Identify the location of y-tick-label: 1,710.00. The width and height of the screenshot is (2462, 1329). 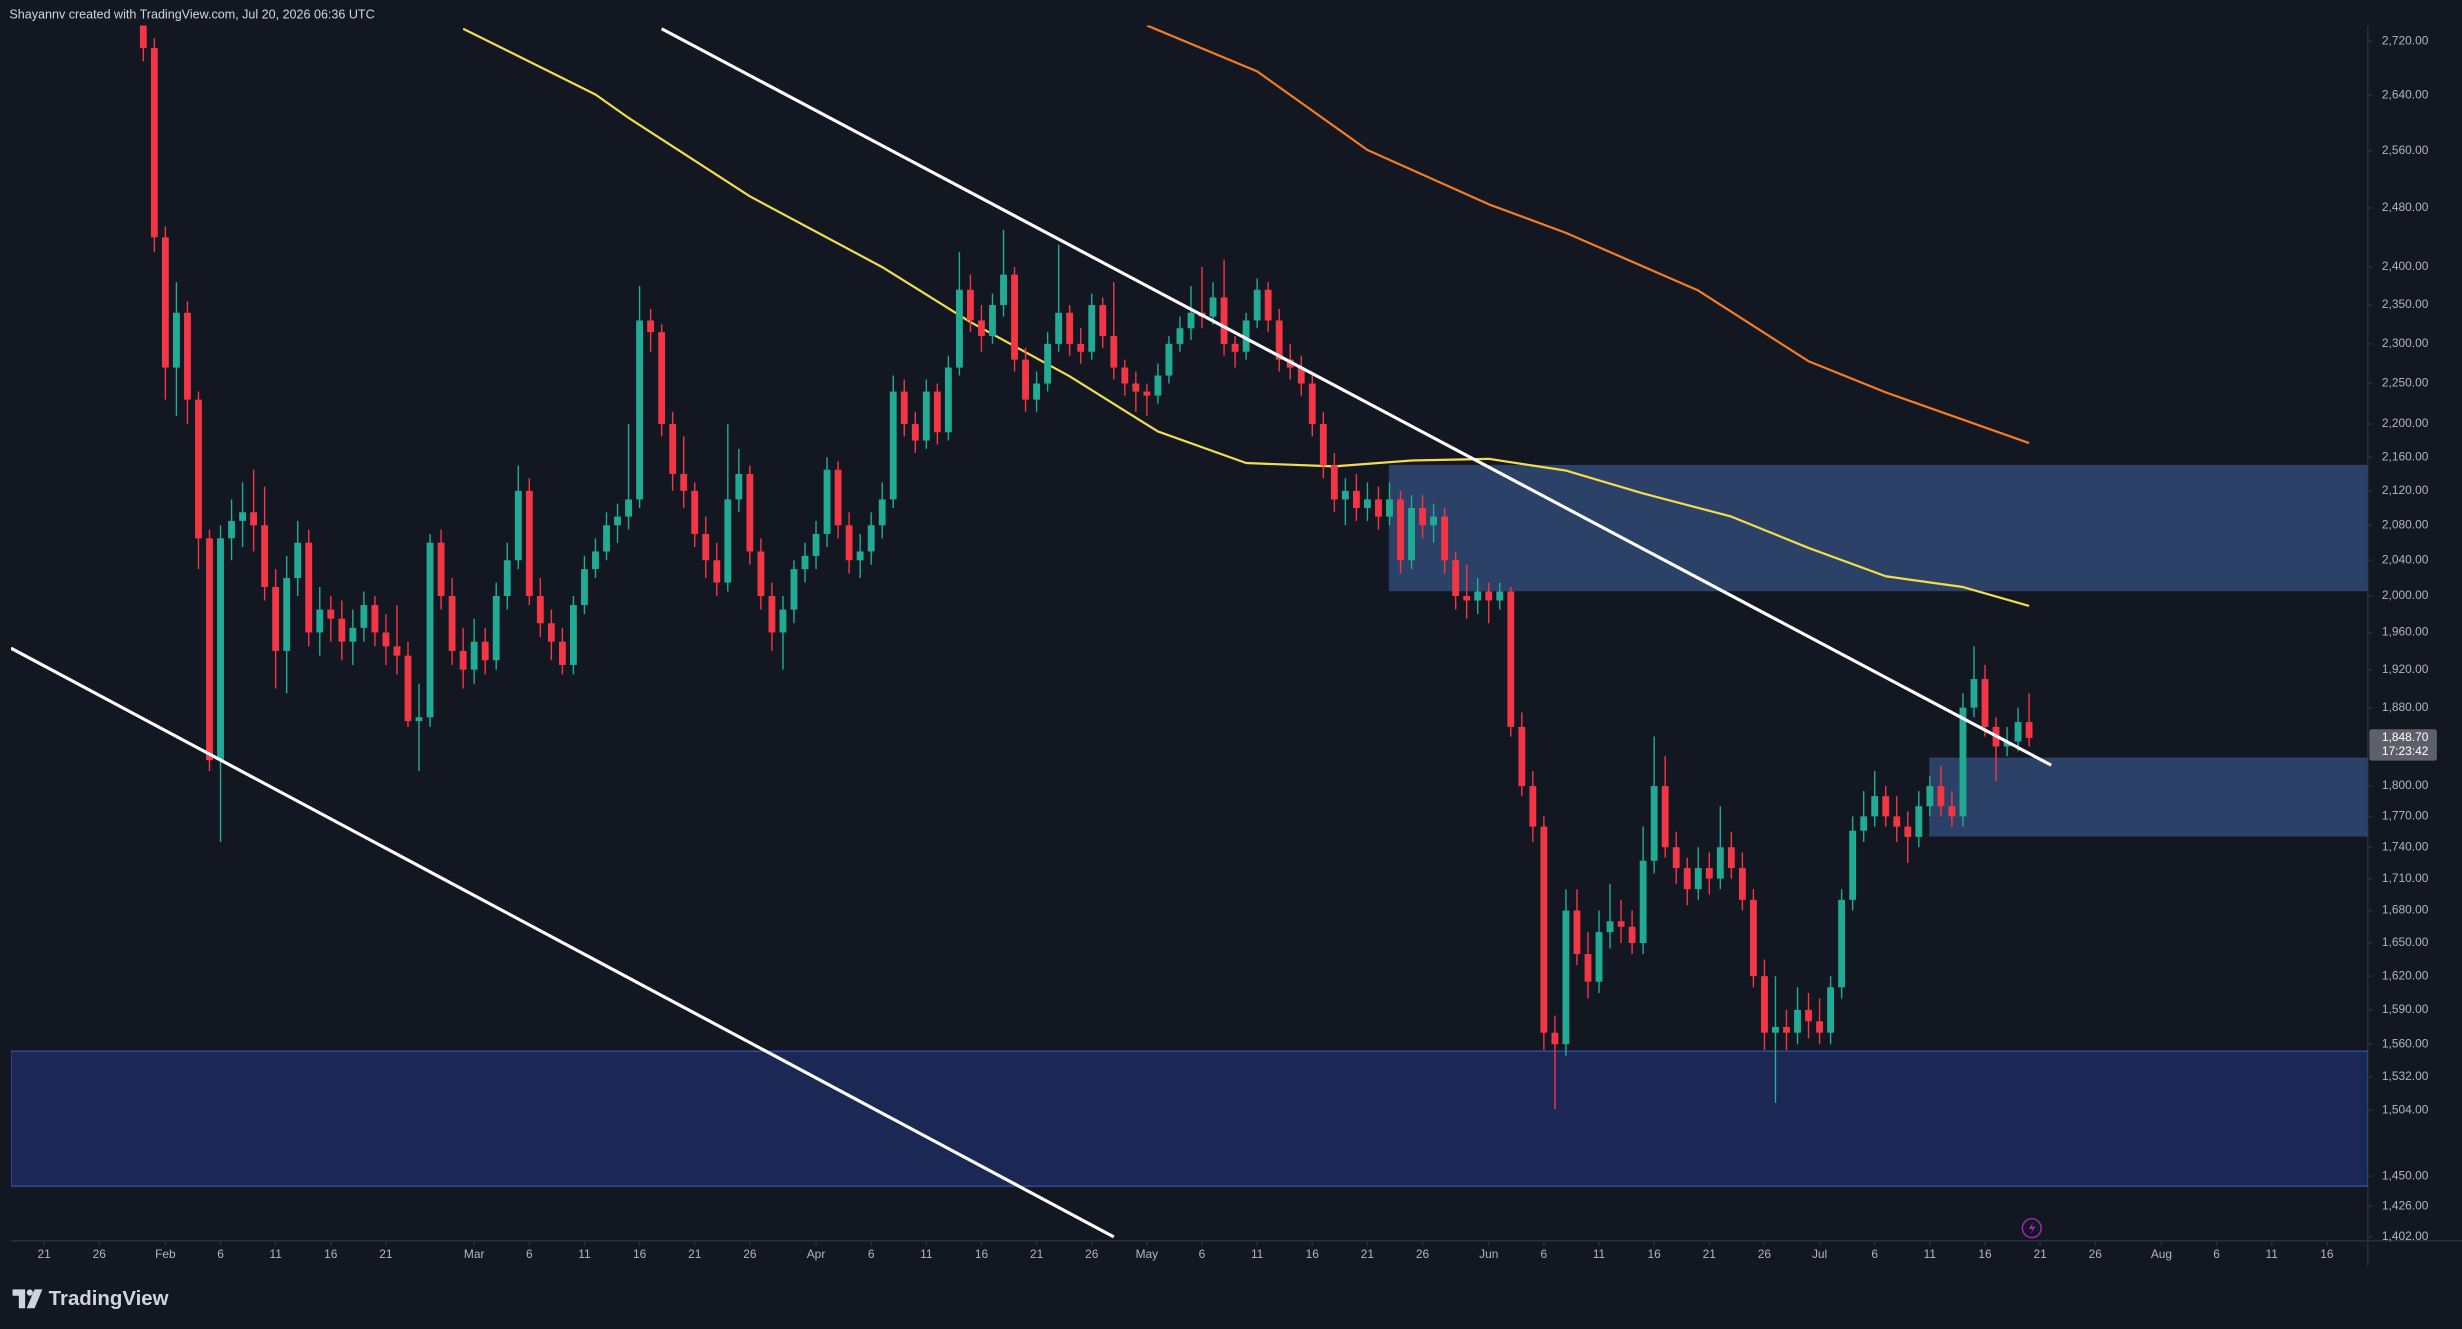
(2405, 878).